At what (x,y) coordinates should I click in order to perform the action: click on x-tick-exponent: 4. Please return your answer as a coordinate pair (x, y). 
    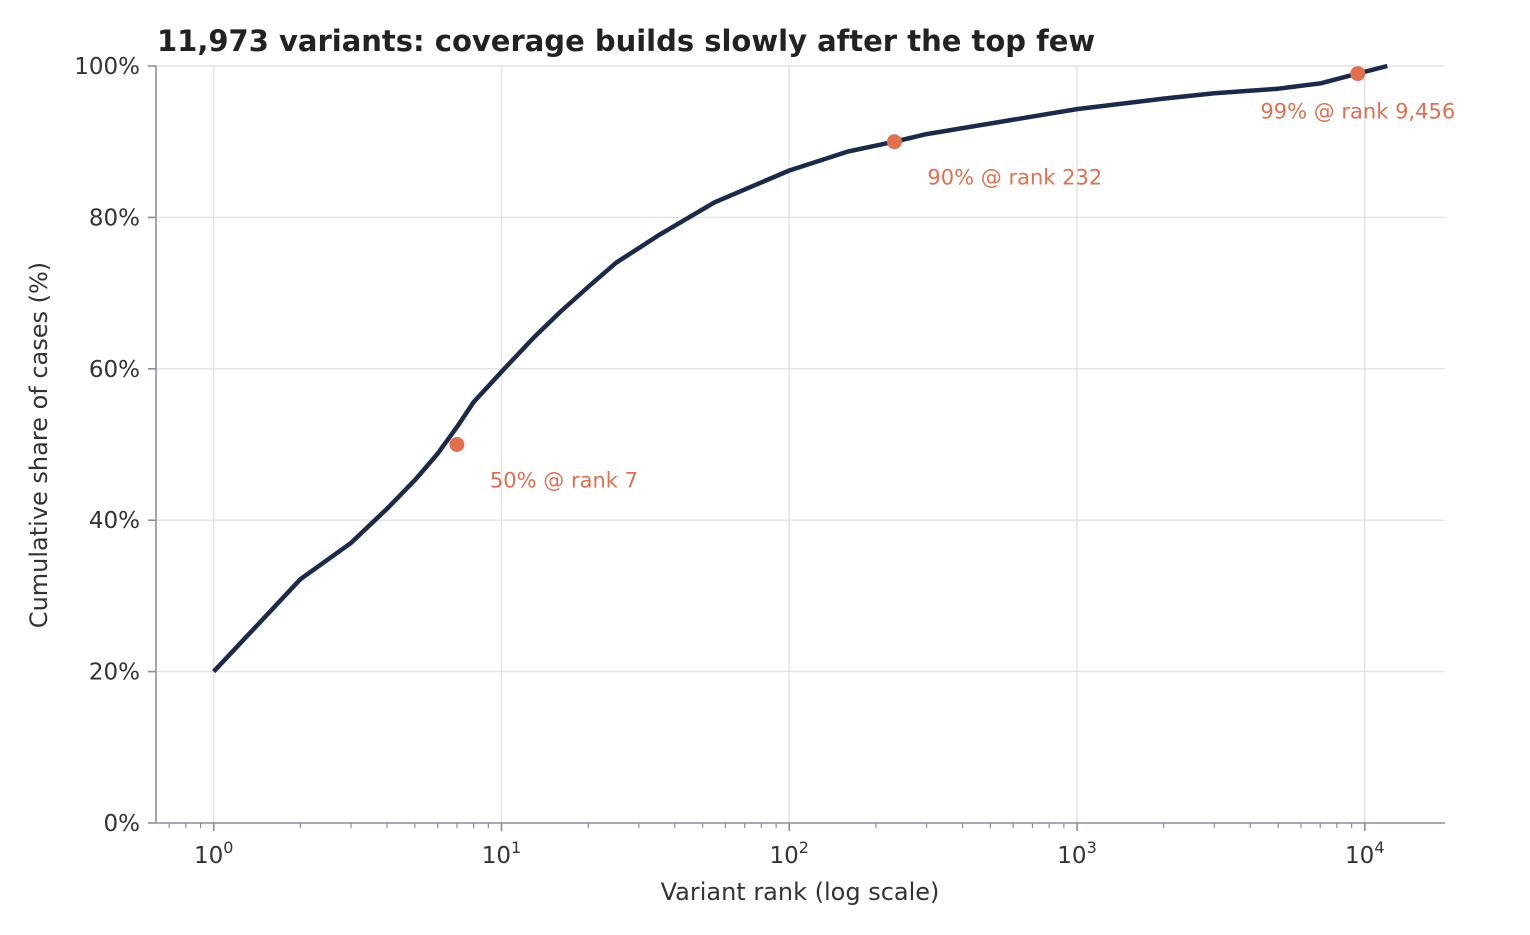
    Looking at the image, I should click on (1379, 847).